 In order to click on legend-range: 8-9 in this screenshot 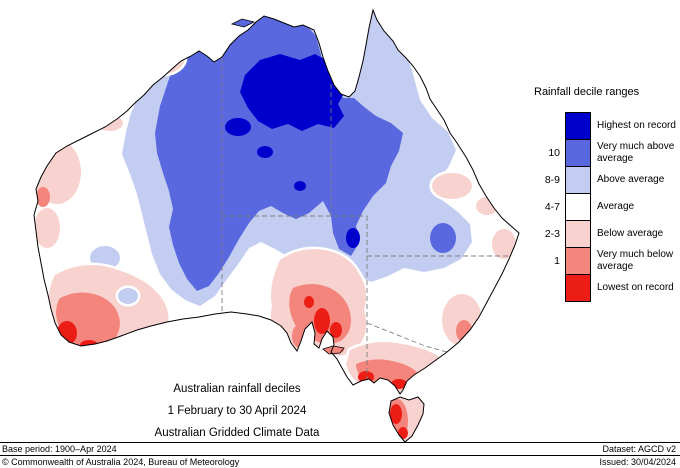, I will do `click(552, 180)`.